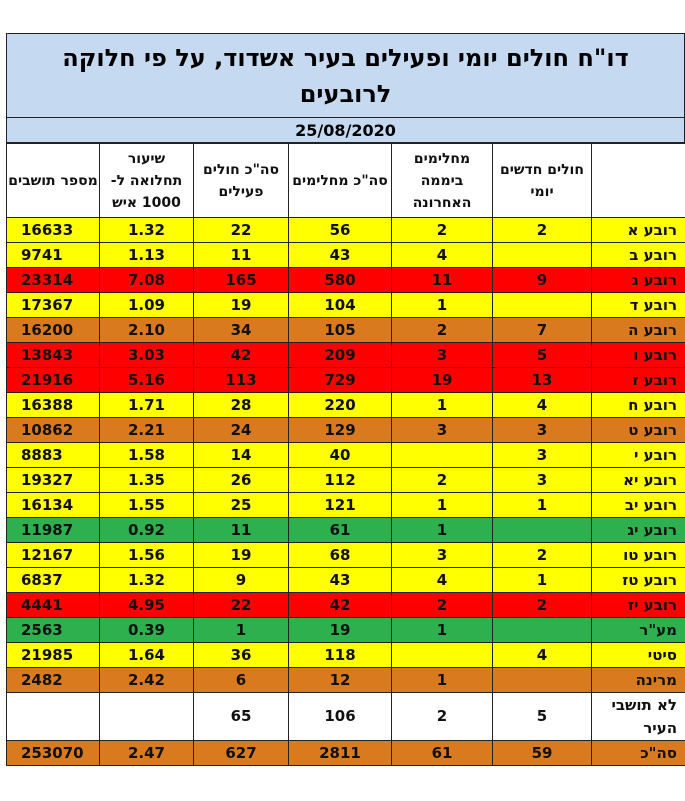 The image size is (685, 801). What do you see at coordinates (340, 605) in the screenshot?
I see `cell-recovered-total: 42` at bounding box center [340, 605].